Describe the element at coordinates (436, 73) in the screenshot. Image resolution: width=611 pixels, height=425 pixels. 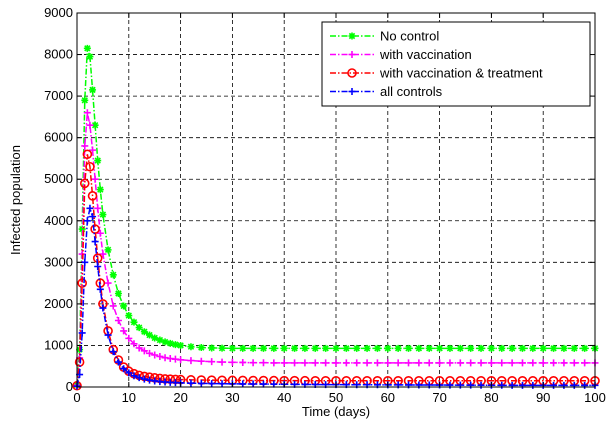
I see `legend-item: with vaccination & treatment` at that location.